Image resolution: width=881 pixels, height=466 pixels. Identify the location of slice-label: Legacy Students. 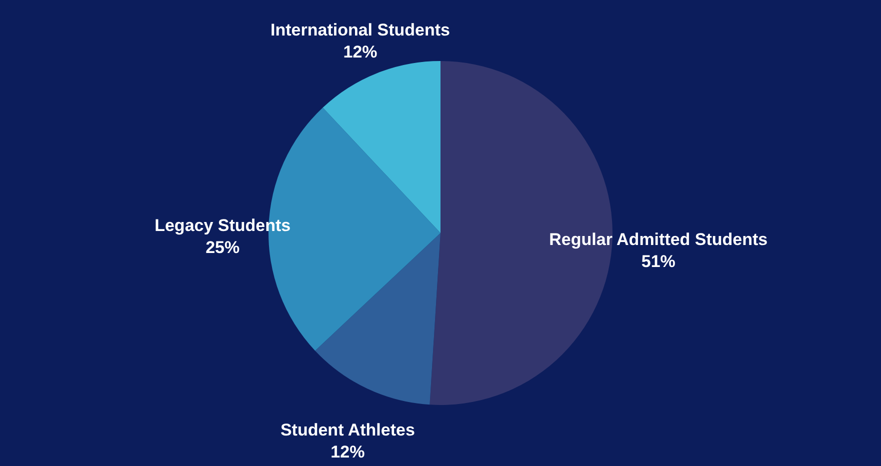
(222, 226).